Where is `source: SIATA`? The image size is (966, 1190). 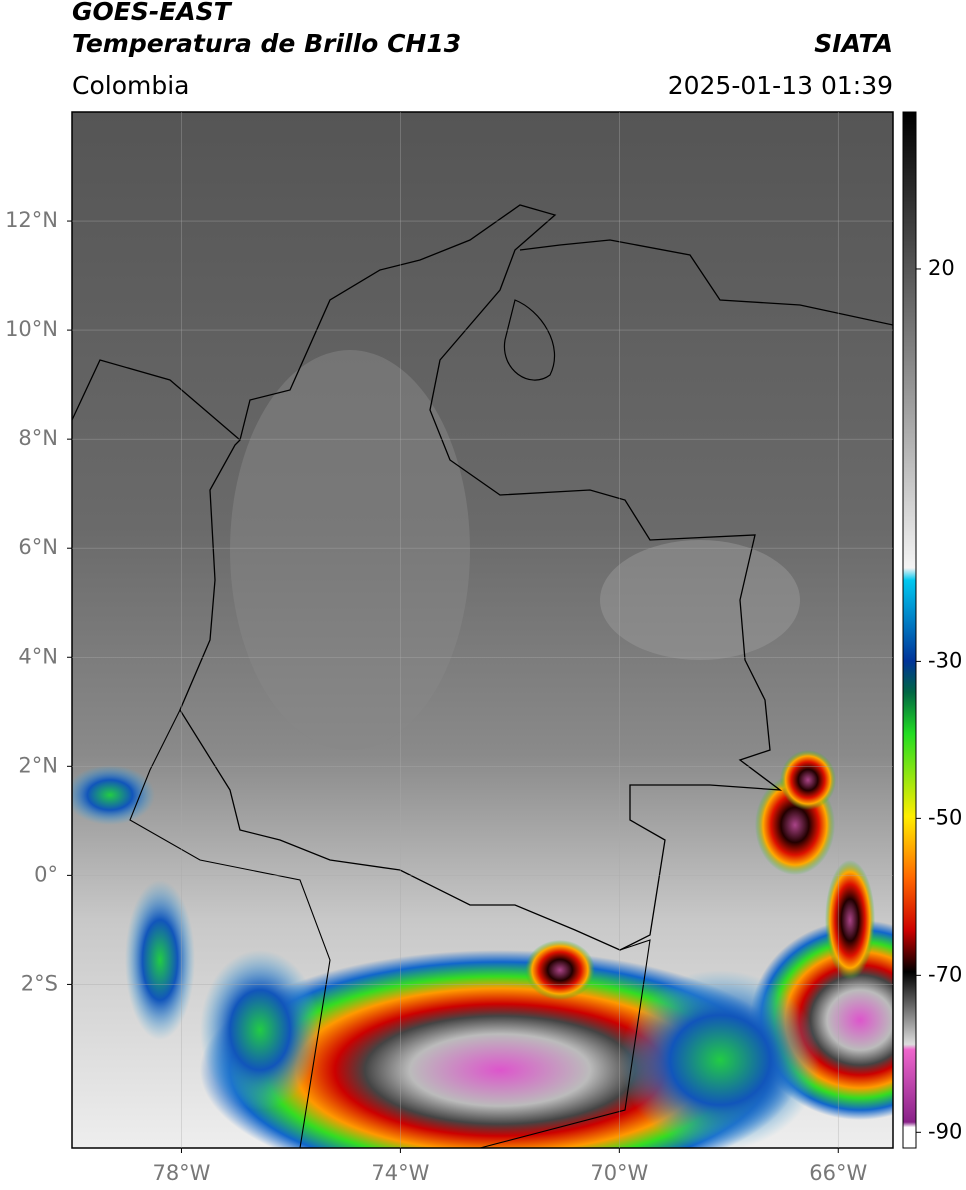
source: SIATA is located at coordinates (853, 43).